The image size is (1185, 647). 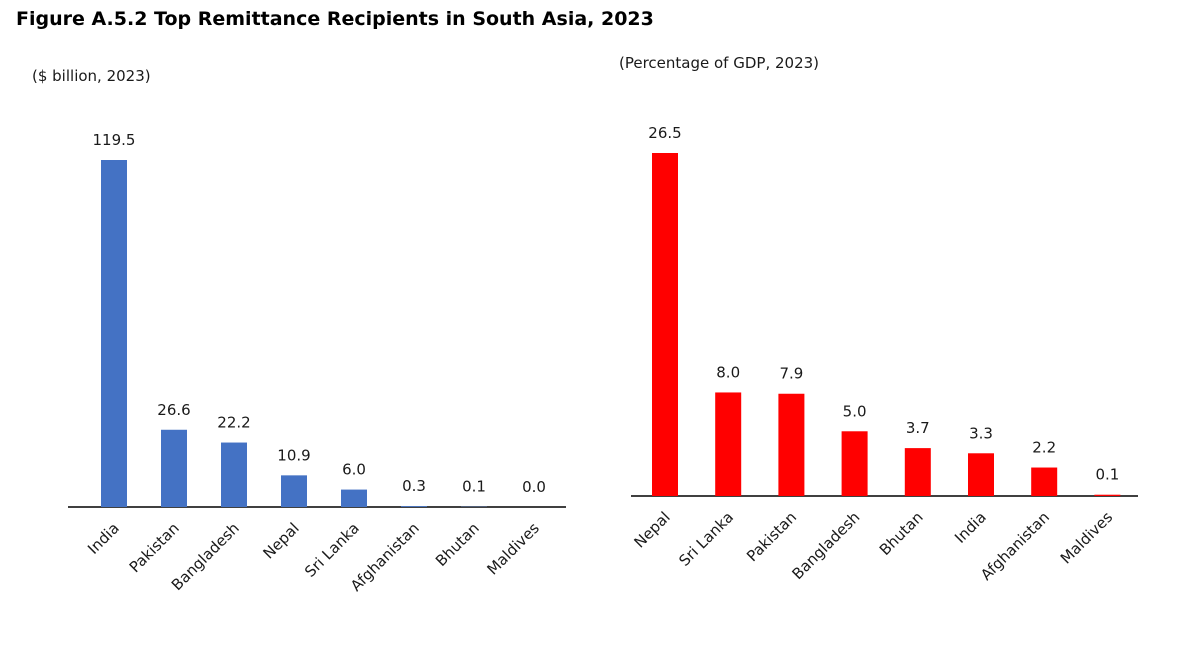 What do you see at coordinates (534, 487) in the screenshot?
I see `data-label: 0.0` at bounding box center [534, 487].